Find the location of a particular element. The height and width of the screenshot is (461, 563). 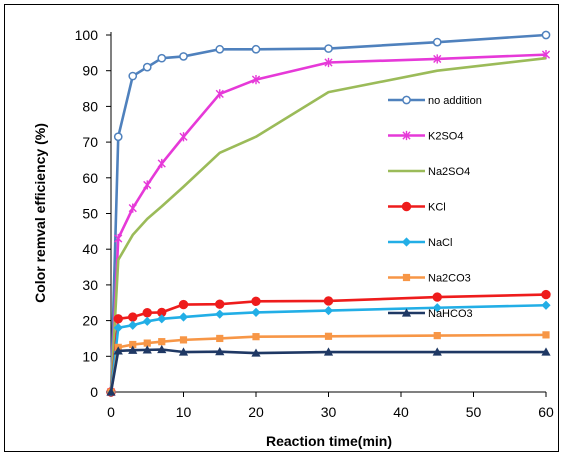

y-tick-label: 100 is located at coordinates (87, 35).